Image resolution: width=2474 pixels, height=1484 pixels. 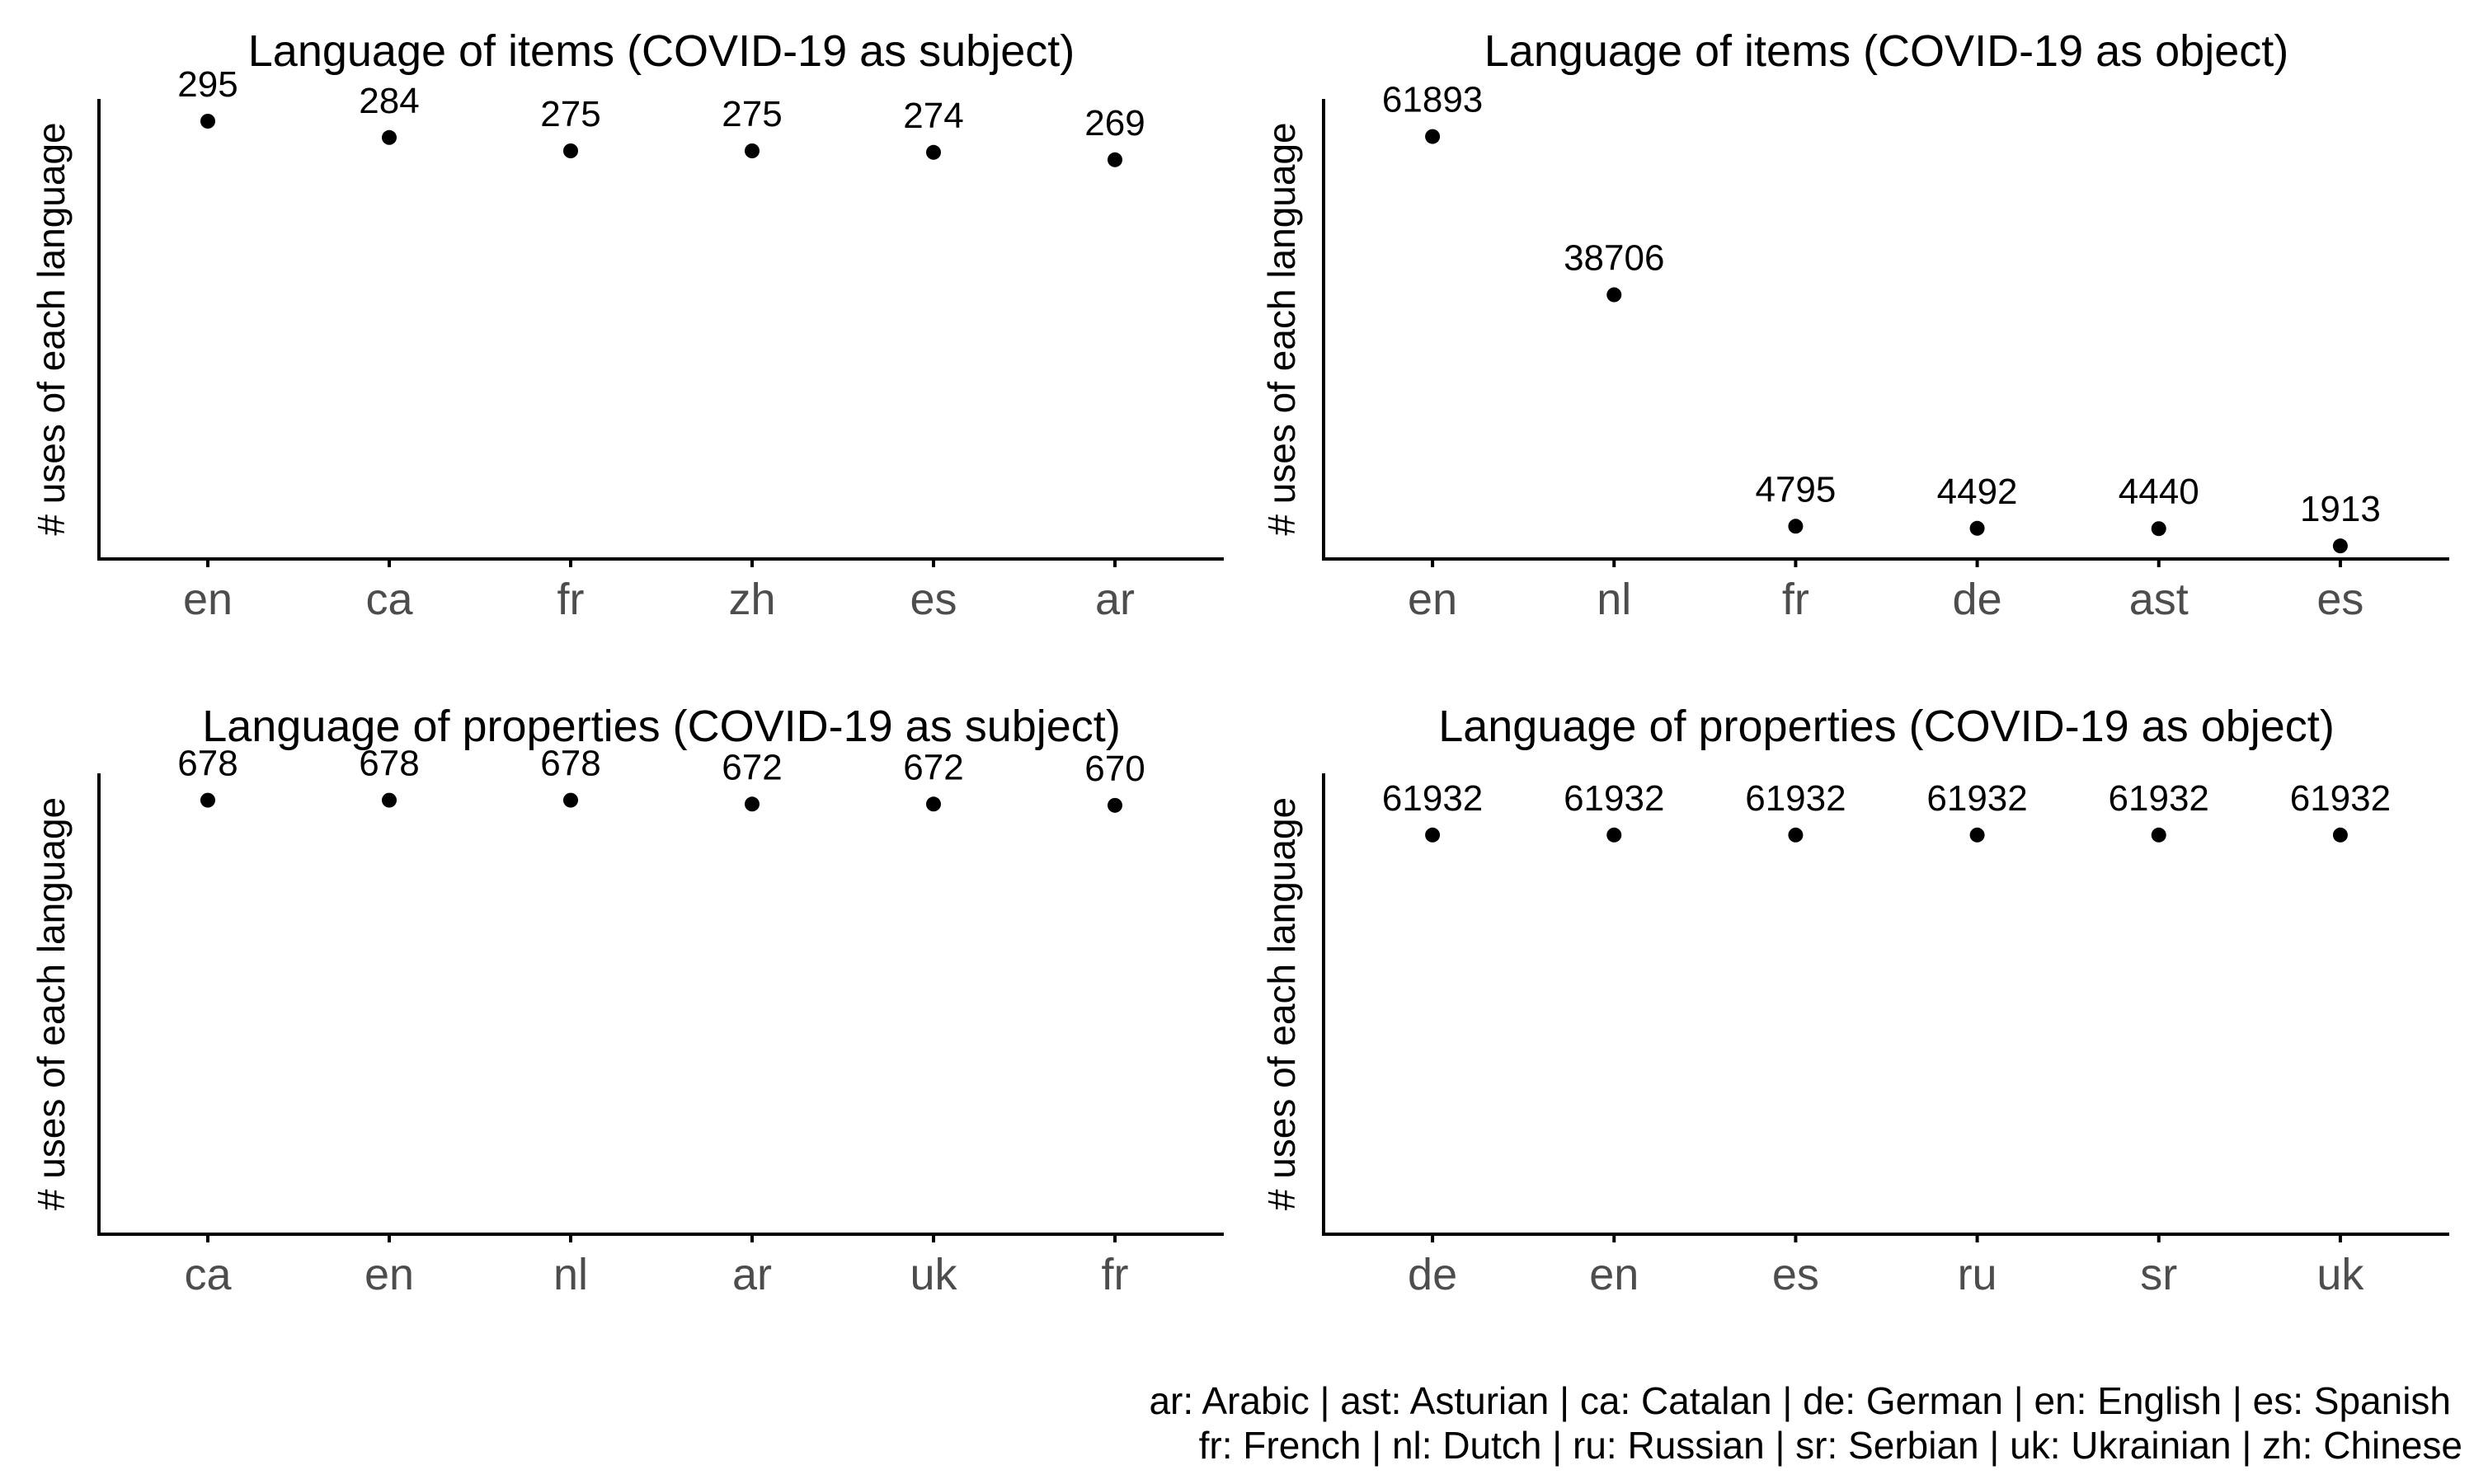 What do you see at coordinates (2159, 492) in the screenshot?
I see `data-label: 4440` at bounding box center [2159, 492].